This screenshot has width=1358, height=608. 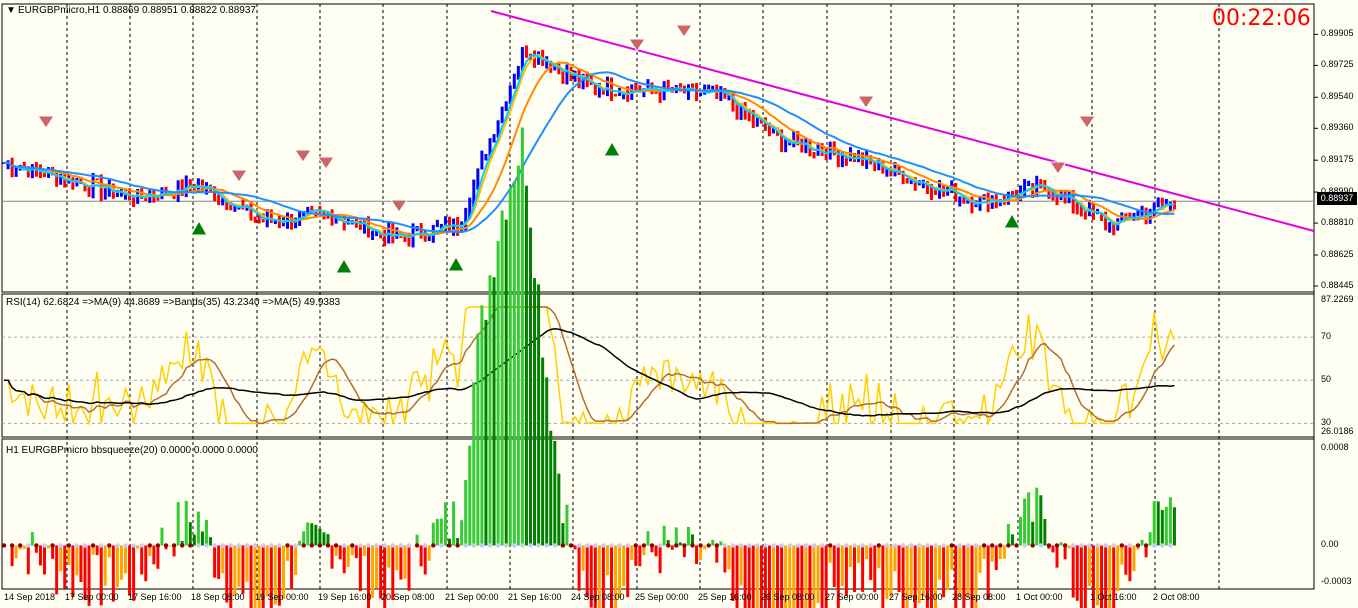 What do you see at coordinates (1337, 299) in the screenshot?
I see `rsi-scale-label: 87.2269` at bounding box center [1337, 299].